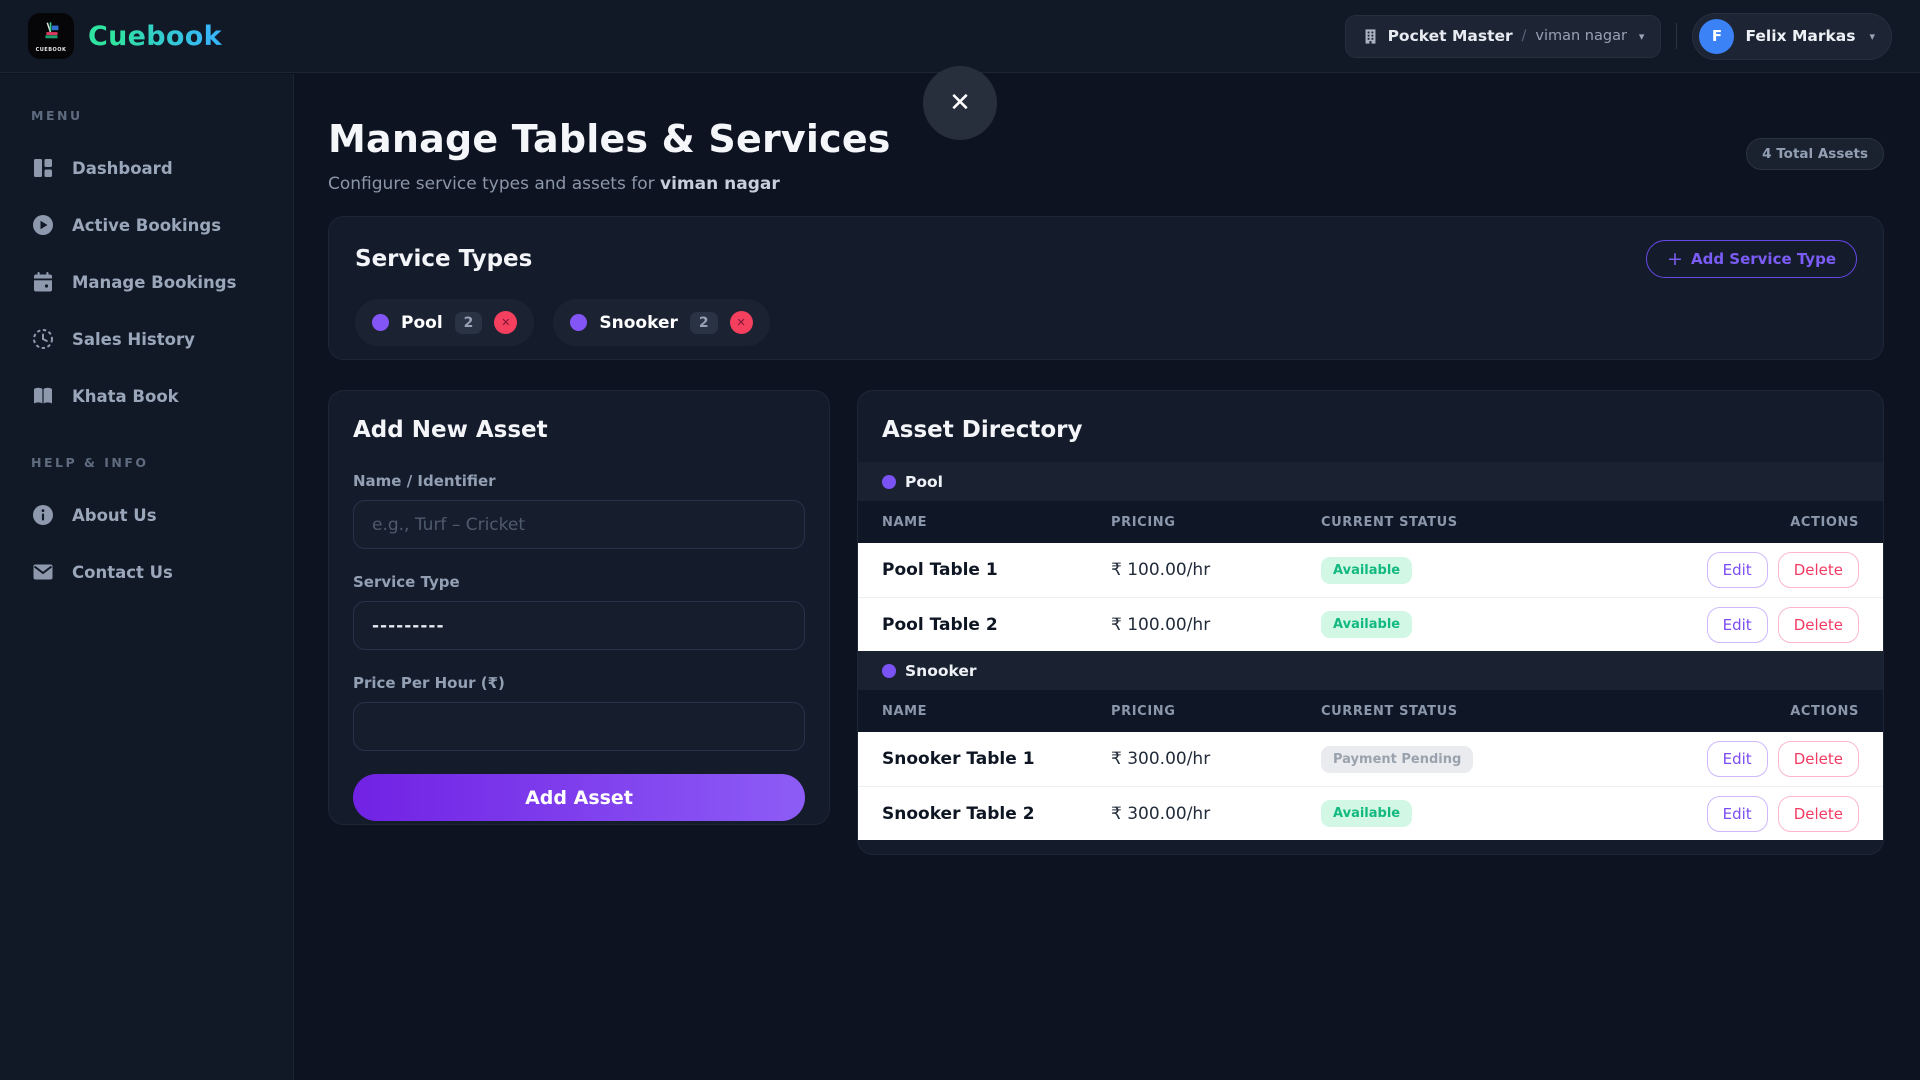 The image size is (1920, 1080). What do you see at coordinates (1106, 322) in the screenshot?
I see `service-type-chips: Pool 2 ✕ Snooker 2 ✕` at bounding box center [1106, 322].